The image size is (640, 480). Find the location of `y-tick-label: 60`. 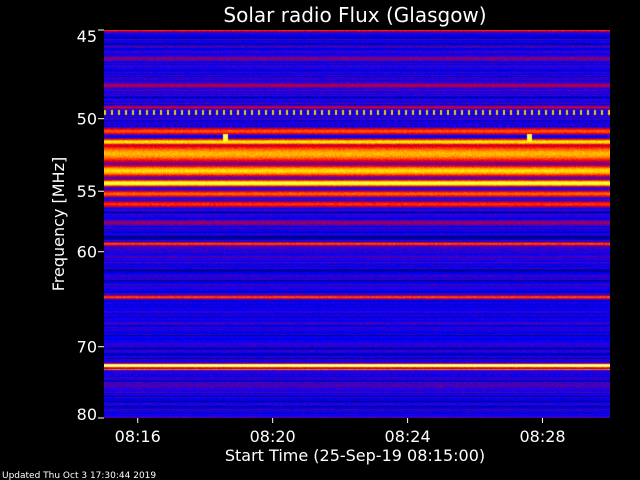

y-tick-label: 60 is located at coordinates (87, 252).